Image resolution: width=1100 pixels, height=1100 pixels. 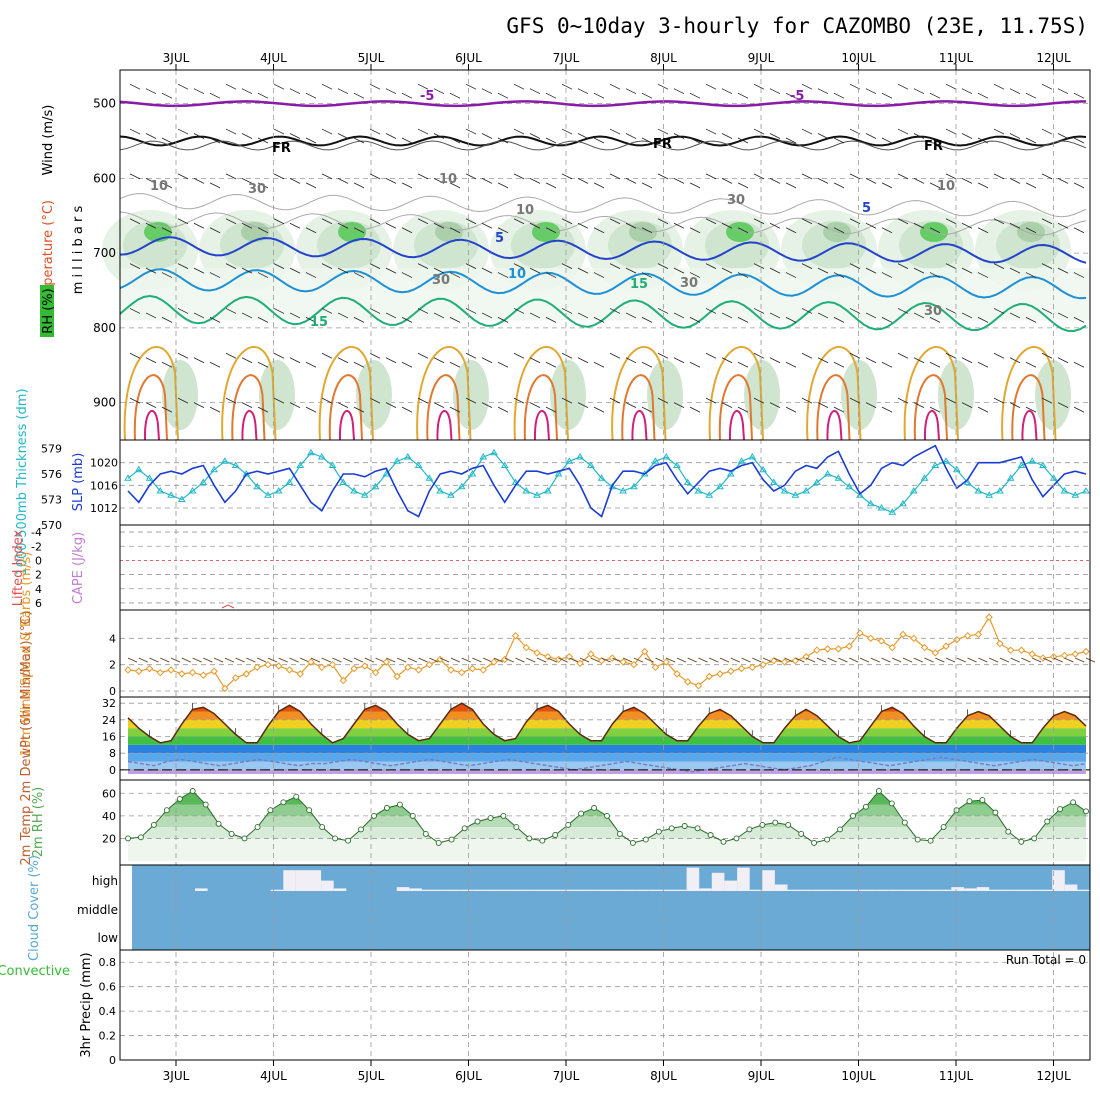 I want to click on li-tick-label: -2, so click(x=36, y=546).